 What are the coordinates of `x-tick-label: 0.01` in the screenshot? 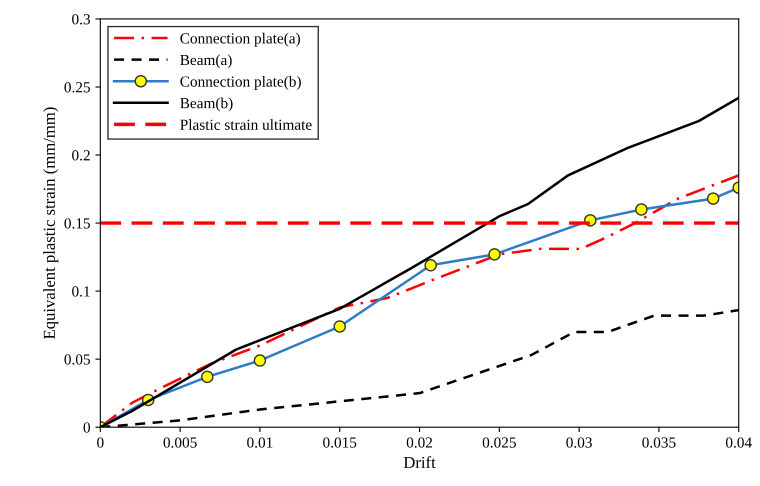 It's located at (259, 442).